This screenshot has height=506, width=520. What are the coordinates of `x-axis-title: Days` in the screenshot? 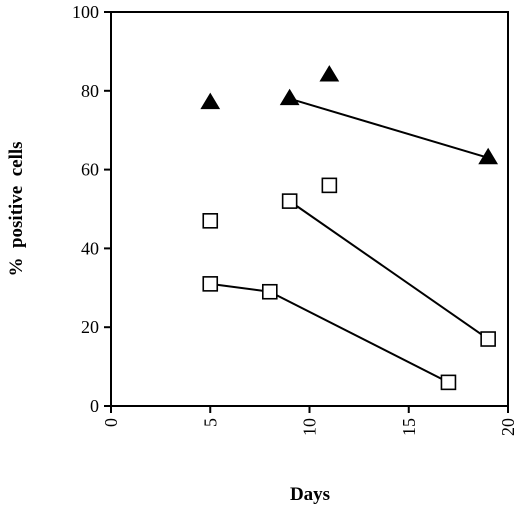 It's located at (310, 494).